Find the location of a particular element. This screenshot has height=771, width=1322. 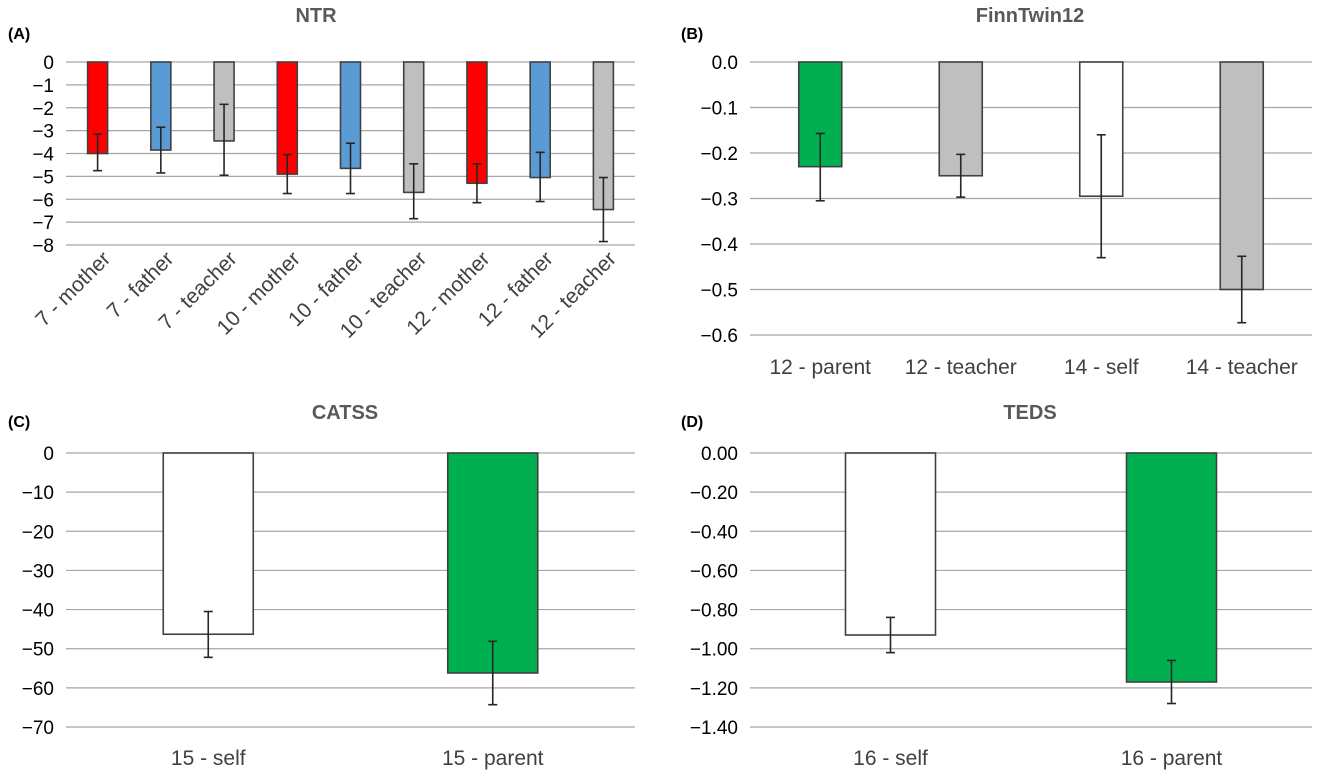

y-tick-label: −1 is located at coordinates (43, 86).